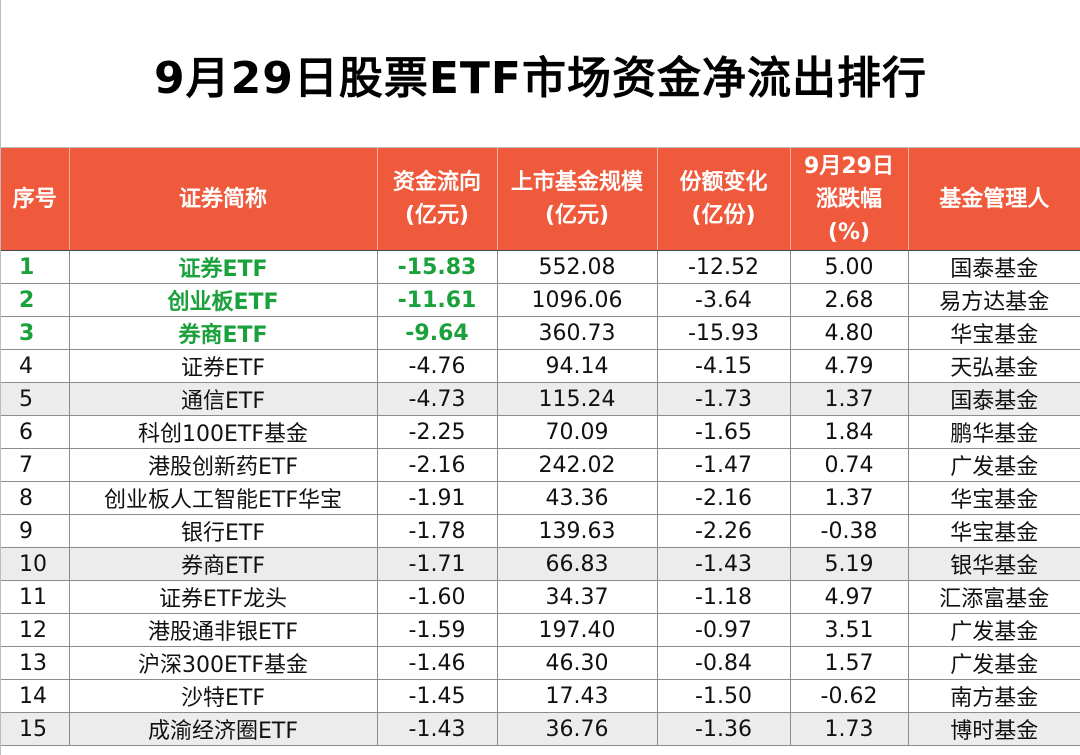 The width and height of the screenshot is (1080, 755). Describe the element at coordinates (437, 399) in the screenshot. I see `flow-cell: -4.73` at that location.